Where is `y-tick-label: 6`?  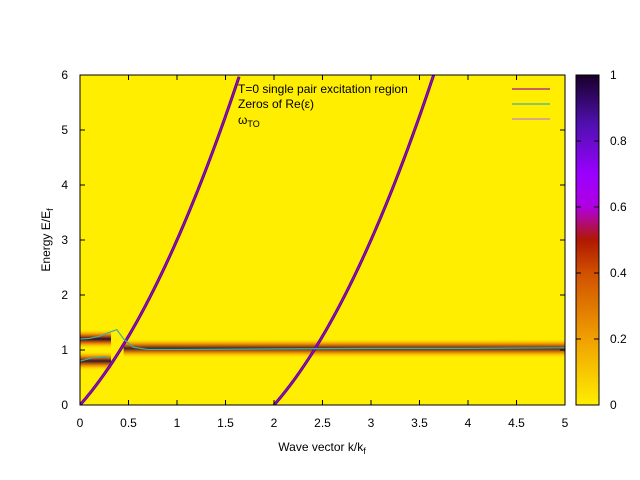 y-tick-label: 6 is located at coordinates (64, 75).